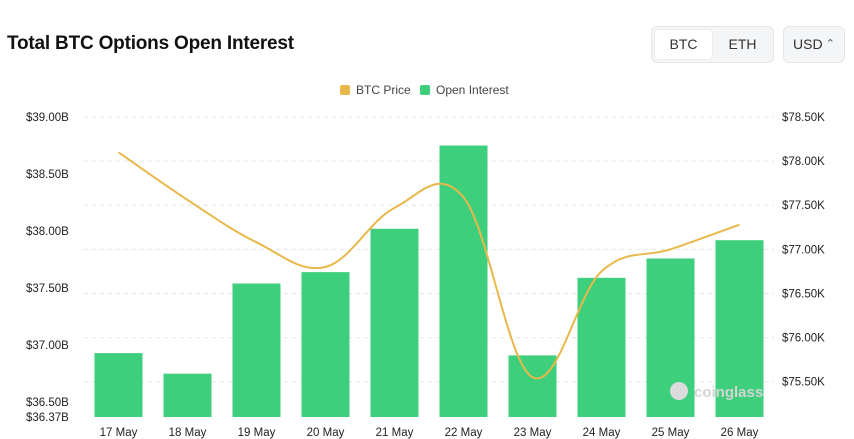 This screenshot has width=854, height=439. Describe the element at coordinates (728, 392) in the screenshot. I see `watermark-text: coinglass` at that location.